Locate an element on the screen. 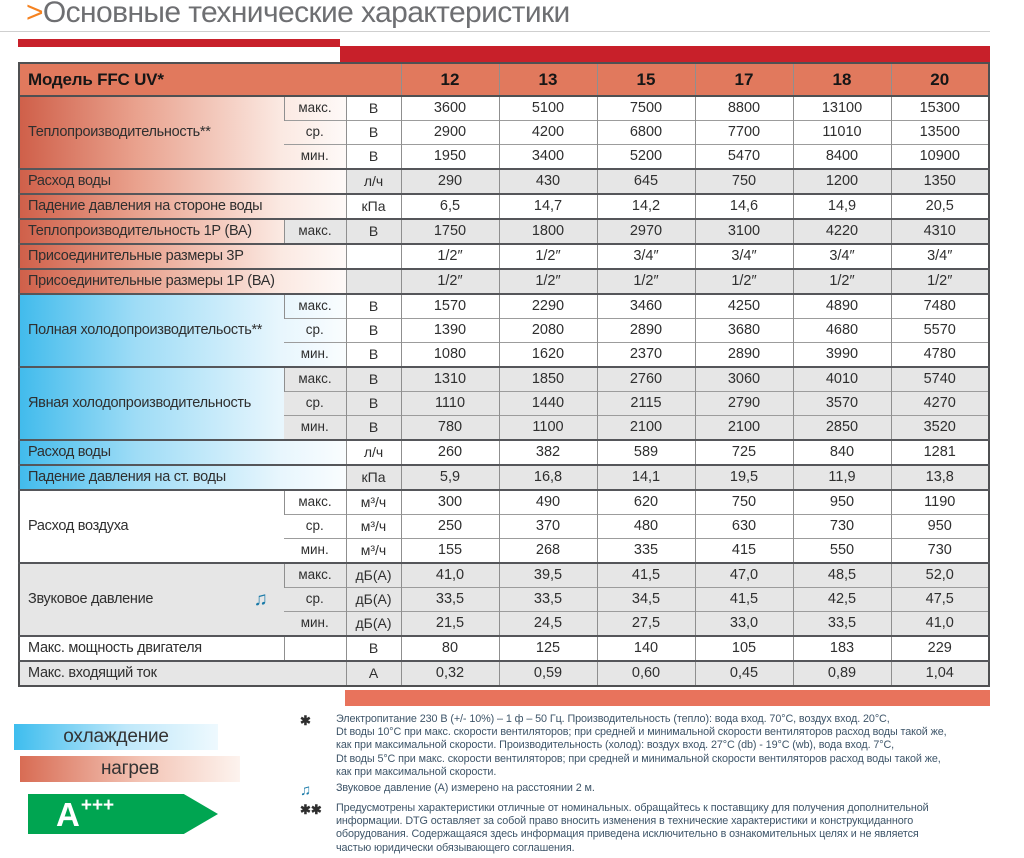 The width and height of the screenshot is (1024, 858). value-cell: 33,0 is located at coordinates (743, 623).